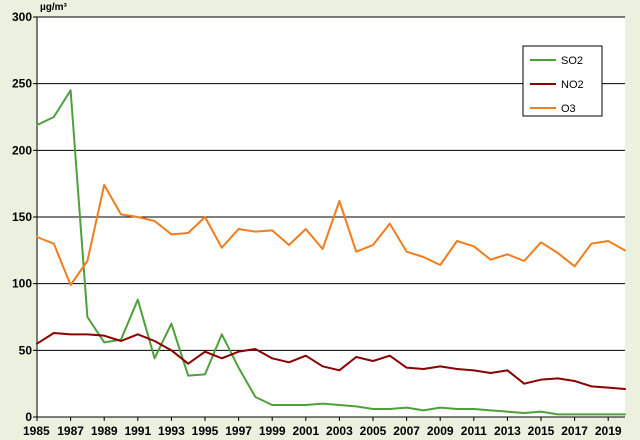 Image resolution: width=640 pixels, height=440 pixels. I want to click on x-tick-label-1987: 1987, so click(70, 431).